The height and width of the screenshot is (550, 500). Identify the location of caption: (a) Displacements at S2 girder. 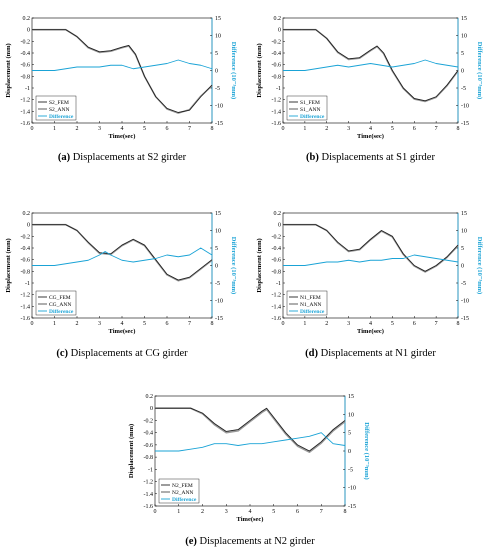
(122, 157).